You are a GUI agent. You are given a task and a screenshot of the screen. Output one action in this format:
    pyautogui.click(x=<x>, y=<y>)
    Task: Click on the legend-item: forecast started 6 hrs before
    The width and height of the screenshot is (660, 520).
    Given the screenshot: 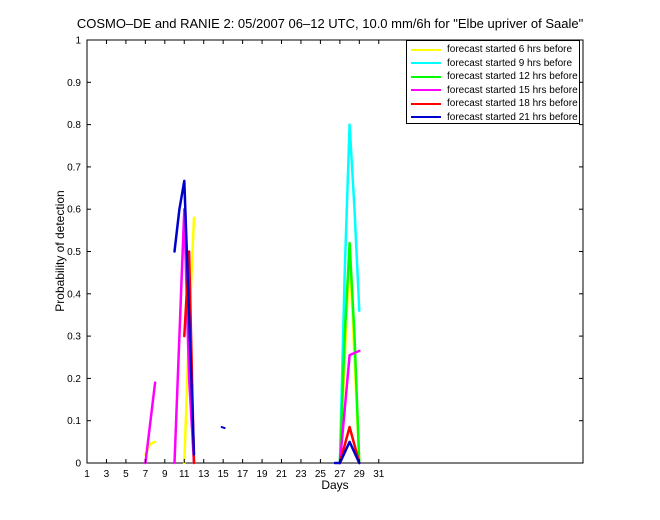 What is the action you would take?
    pyautogui.click(x=495, y=50)
    